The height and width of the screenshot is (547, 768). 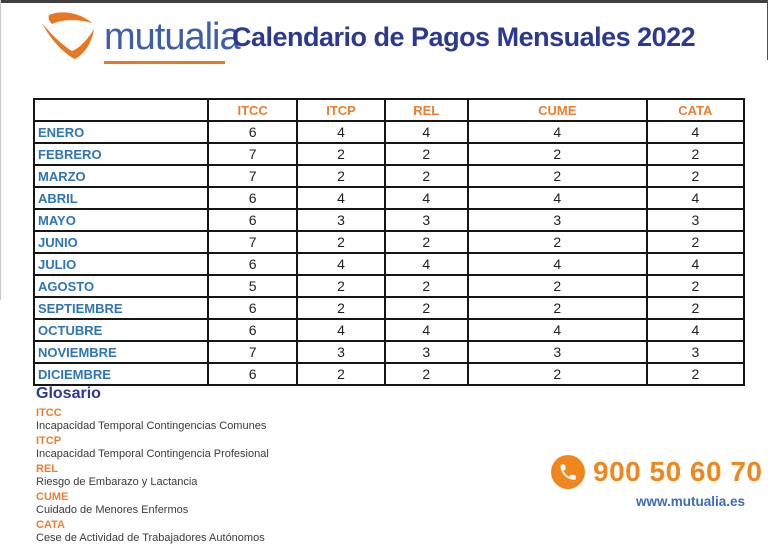 I want to click on month-label: FEBRERO, so click(x=121, y=154).